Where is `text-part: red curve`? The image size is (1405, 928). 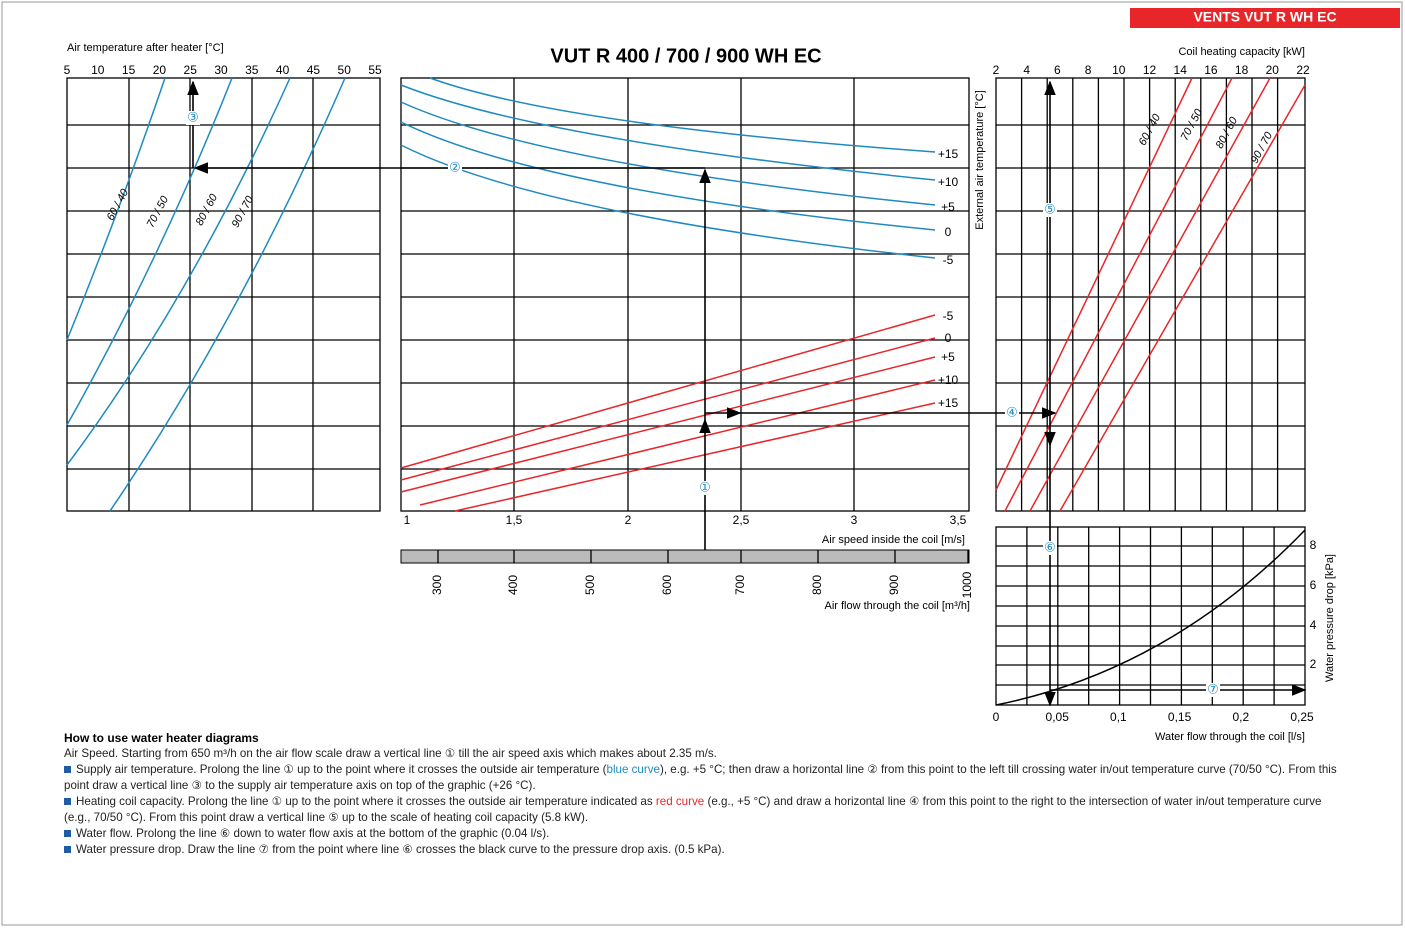
text-part: red curve is located at coordinates (680, 801).